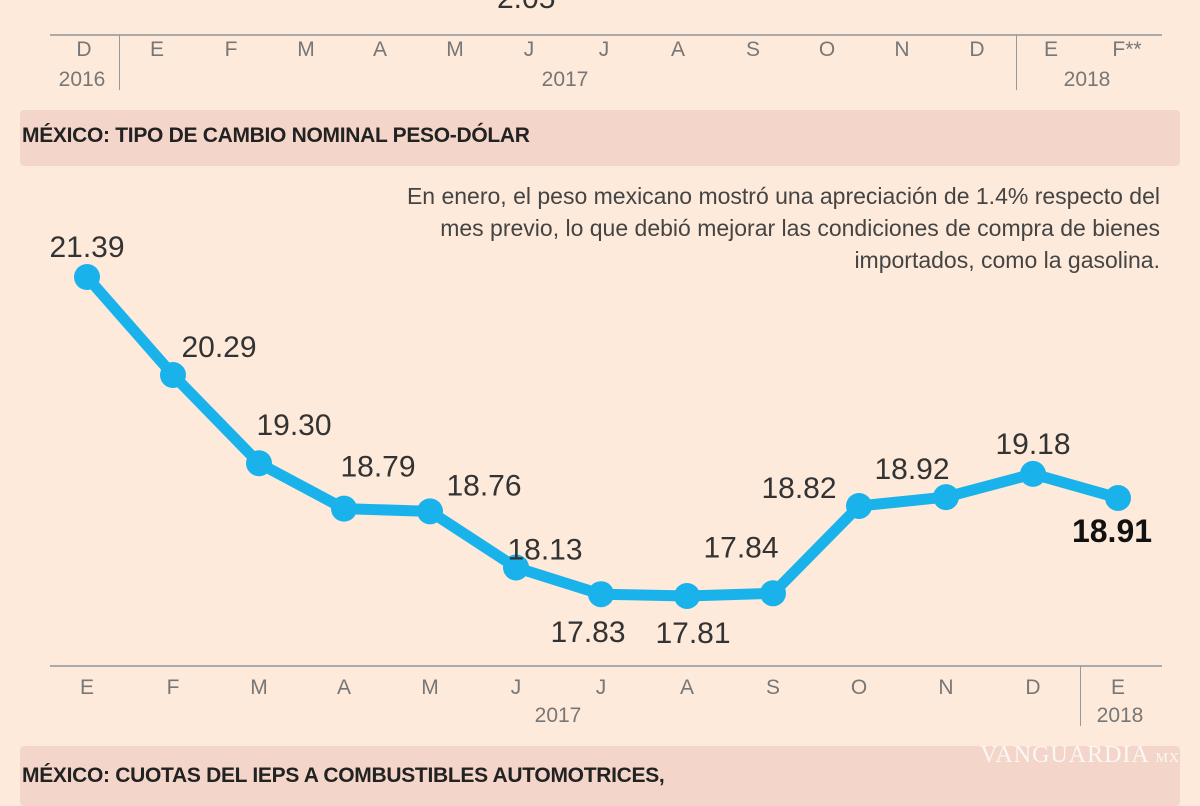 This screenshot has width=1200, height=806. I want to click on x-tick-label: S, so click(773, 687).